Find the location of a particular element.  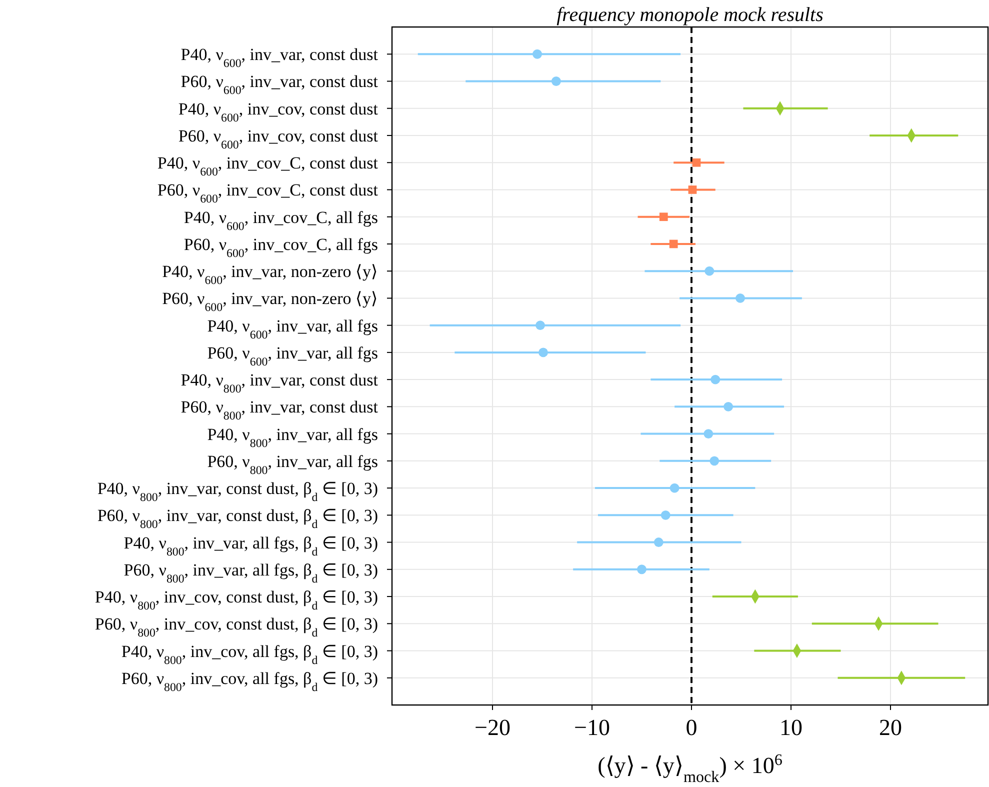

x-tick-label: 0 is located at coordinates (692, 727).